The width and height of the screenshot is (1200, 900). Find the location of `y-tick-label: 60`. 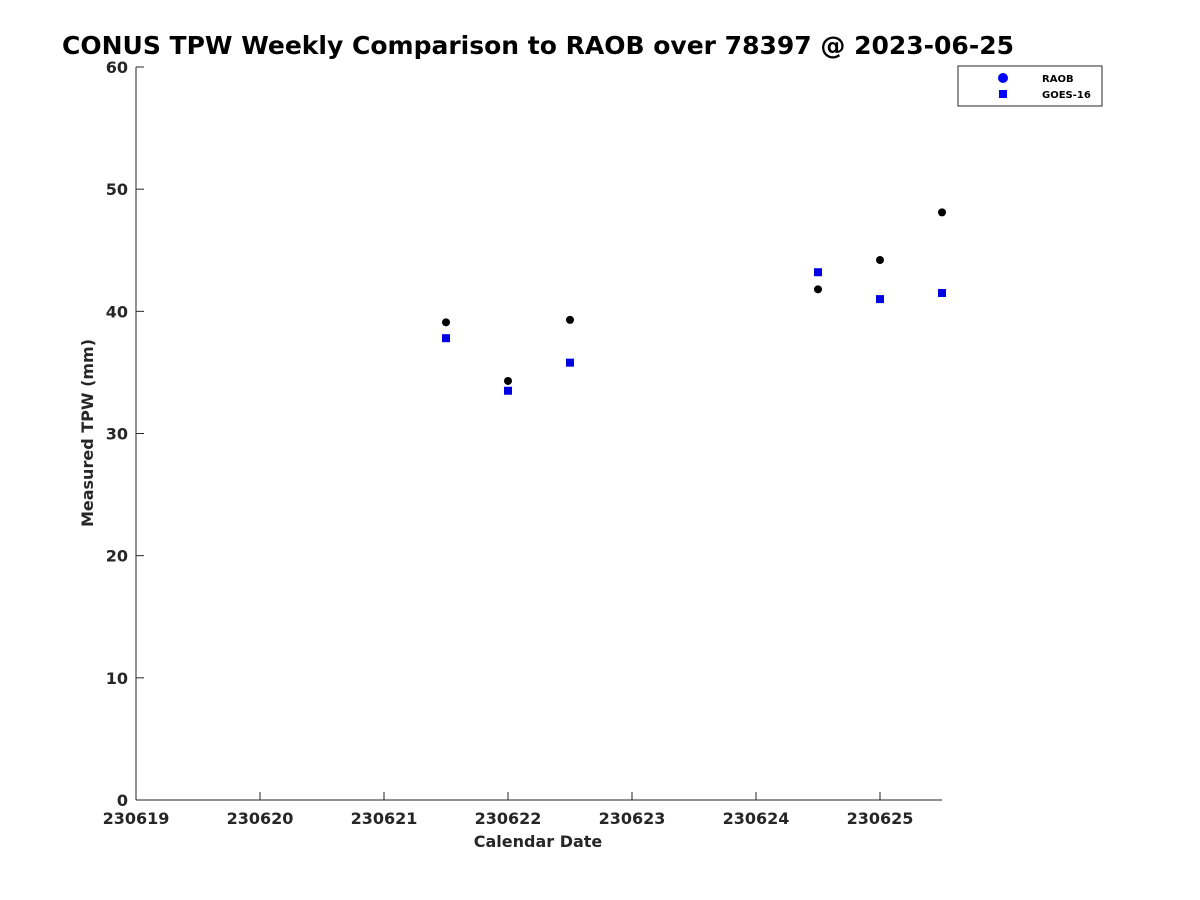

y-tick-label: 60 is located at coordinates (117, 67).